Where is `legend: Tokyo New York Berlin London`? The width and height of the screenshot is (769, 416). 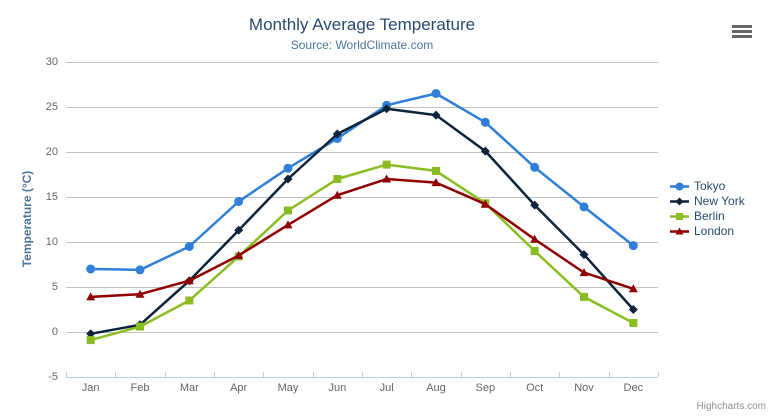
legend: Tokyo New York Berlin London is located at coordinates (707, 209).